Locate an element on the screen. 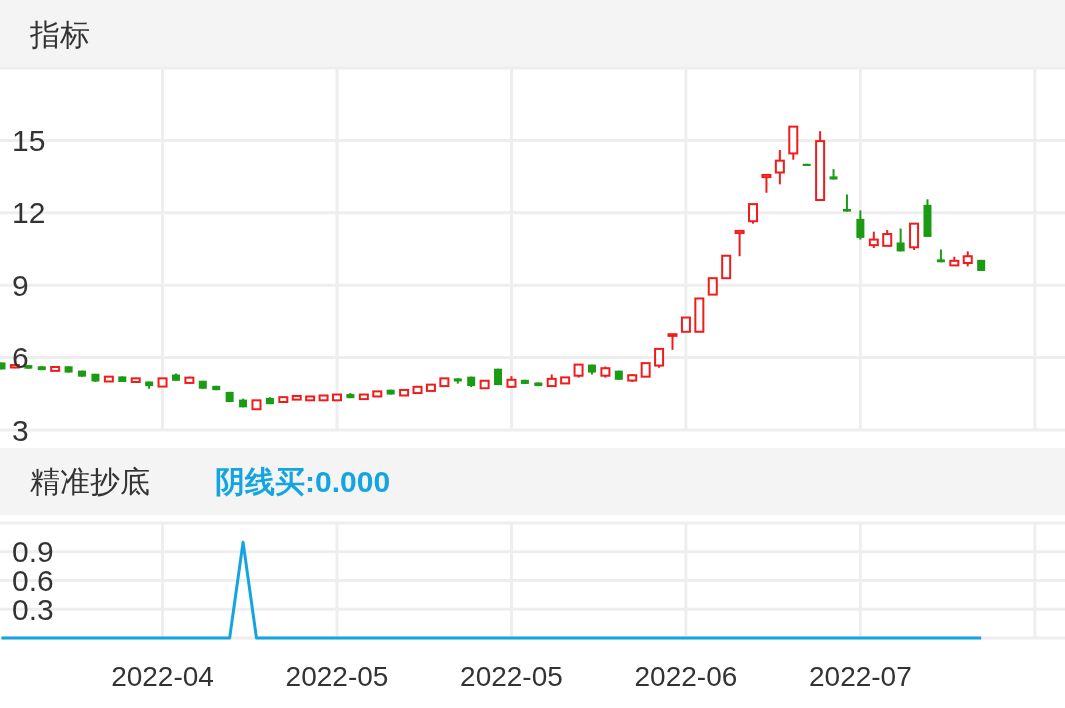 This screenshot has width=1065, height=708. y-tick-label: 3 is located at coordinates (20, 430).